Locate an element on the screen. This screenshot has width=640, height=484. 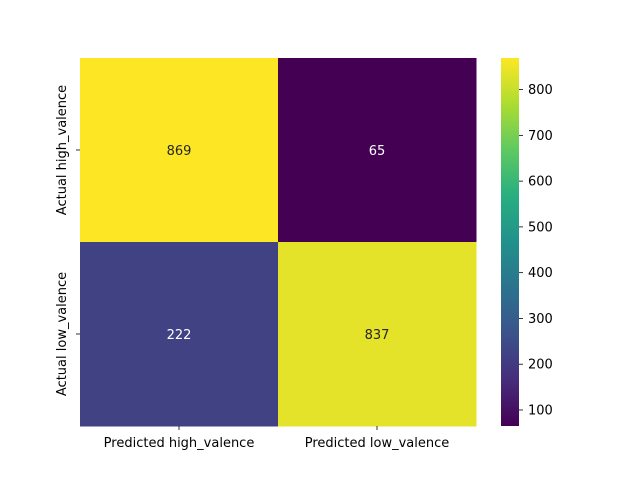
colorbar: 100 200 300 400 500 600 700 800 is located at coordinates (527, 242).